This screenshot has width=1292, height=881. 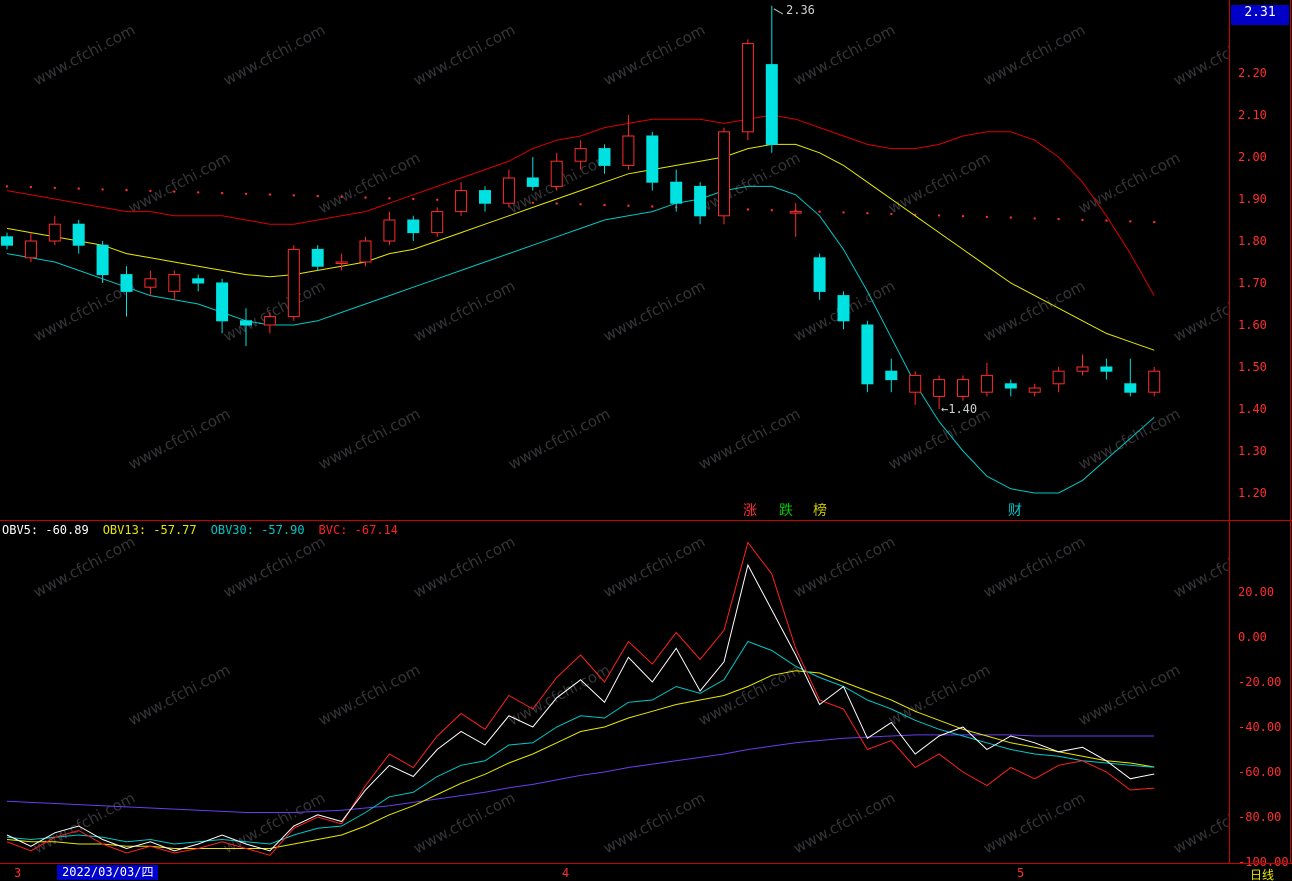 What do you see at coordinates (358, 530) in the screenshot?
I see `obv-legend-item: BVC: -67.14` at bounding box center [358, 530].